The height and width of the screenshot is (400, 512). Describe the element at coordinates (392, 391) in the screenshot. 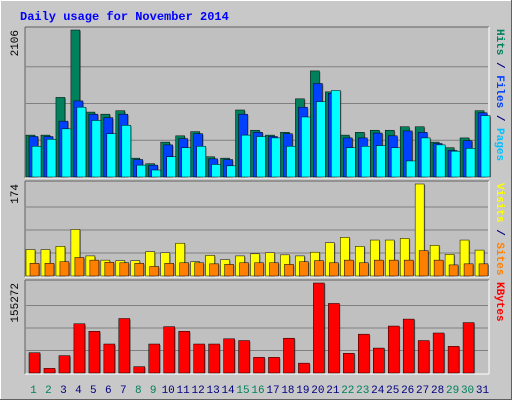

I see `day-label: 25` at that location.